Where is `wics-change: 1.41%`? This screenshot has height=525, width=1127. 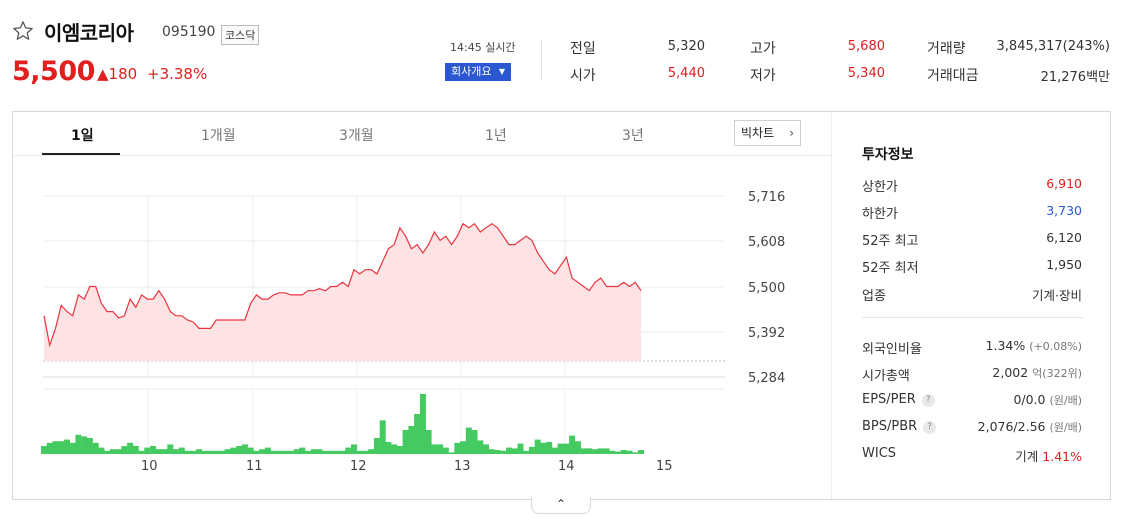 wics-change: 1.41% is located at coordinates (1062, 456).